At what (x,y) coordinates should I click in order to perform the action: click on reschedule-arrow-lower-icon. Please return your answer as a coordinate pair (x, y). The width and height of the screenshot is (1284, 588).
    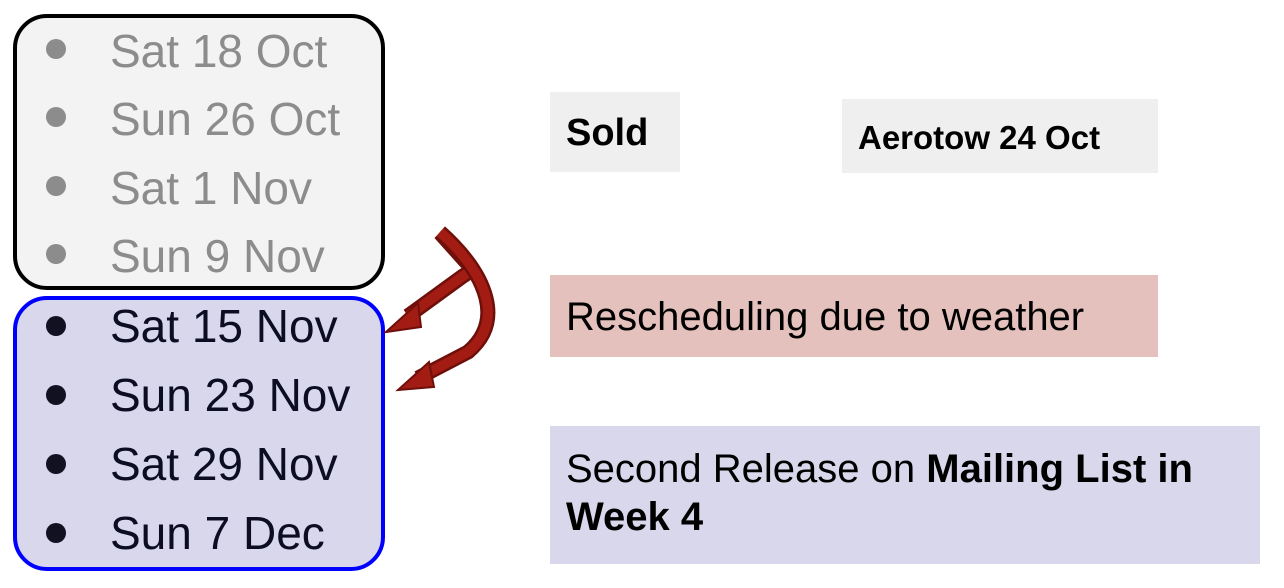
    Looking at the image, I should click on (445, 309).